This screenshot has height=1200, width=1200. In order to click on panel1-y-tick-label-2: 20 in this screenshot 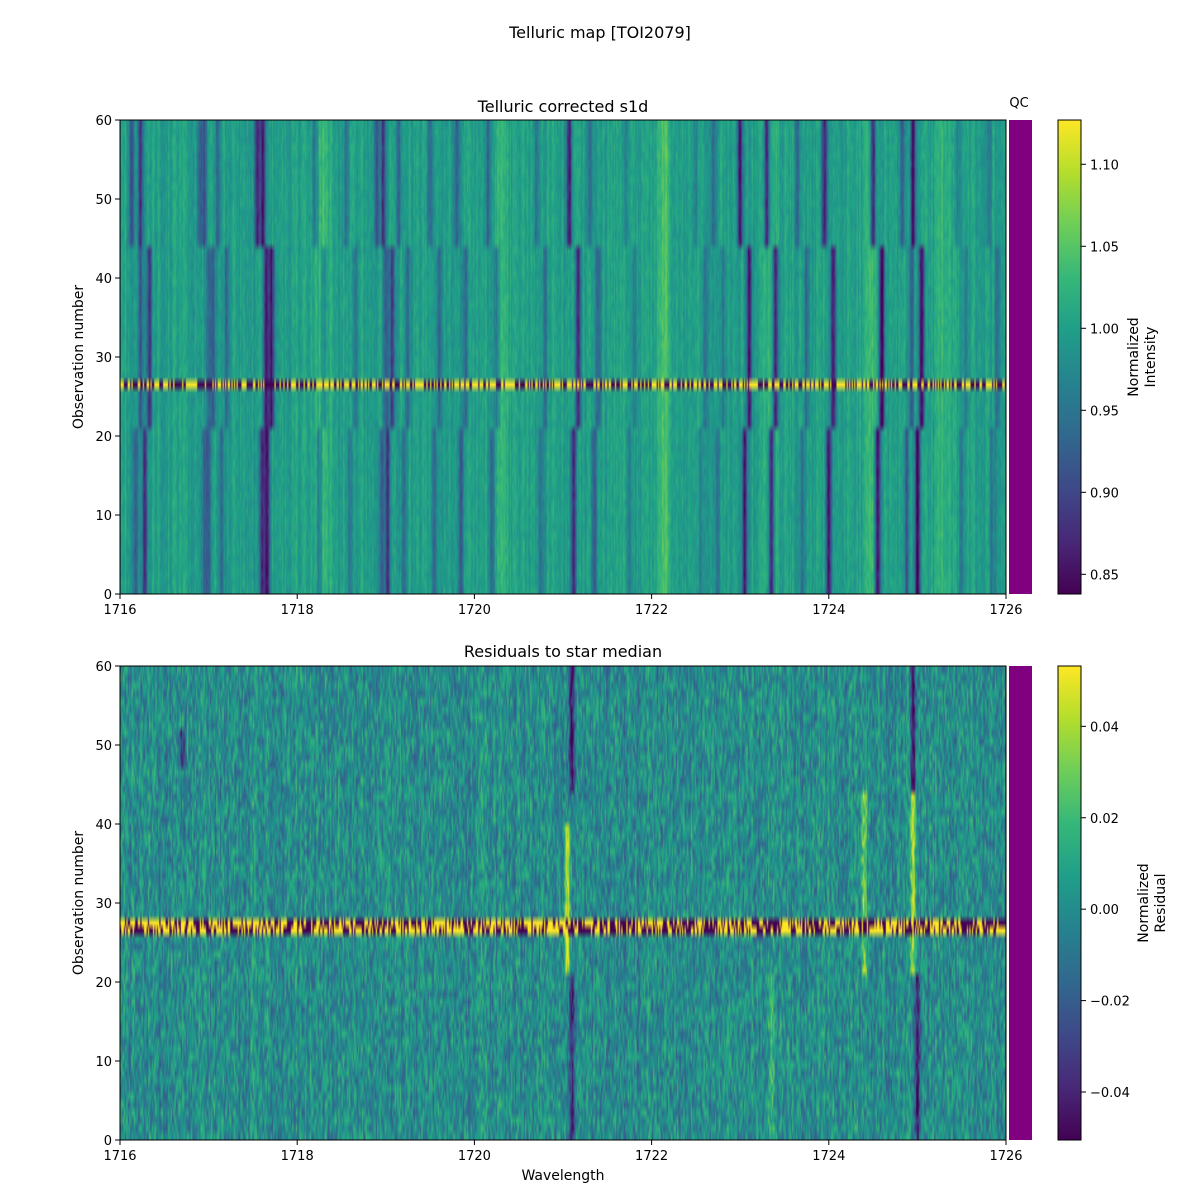, I will do `click(103, 437)`.